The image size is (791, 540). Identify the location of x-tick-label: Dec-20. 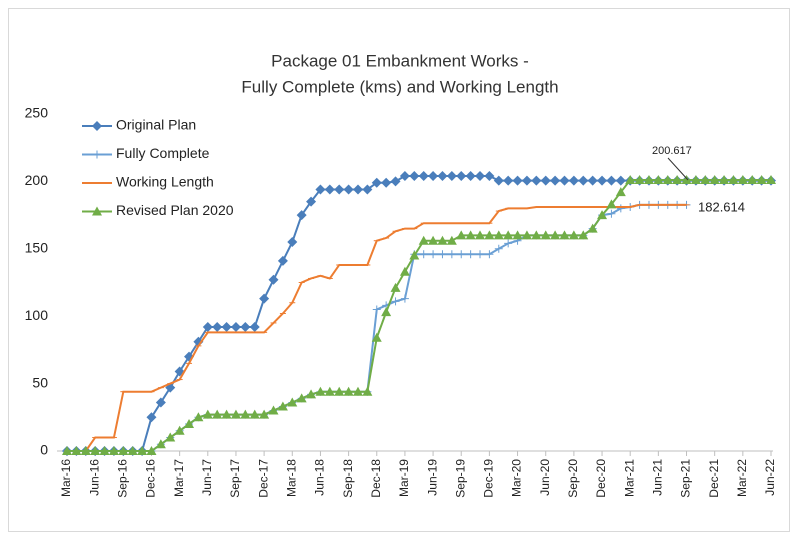
(601, 478).